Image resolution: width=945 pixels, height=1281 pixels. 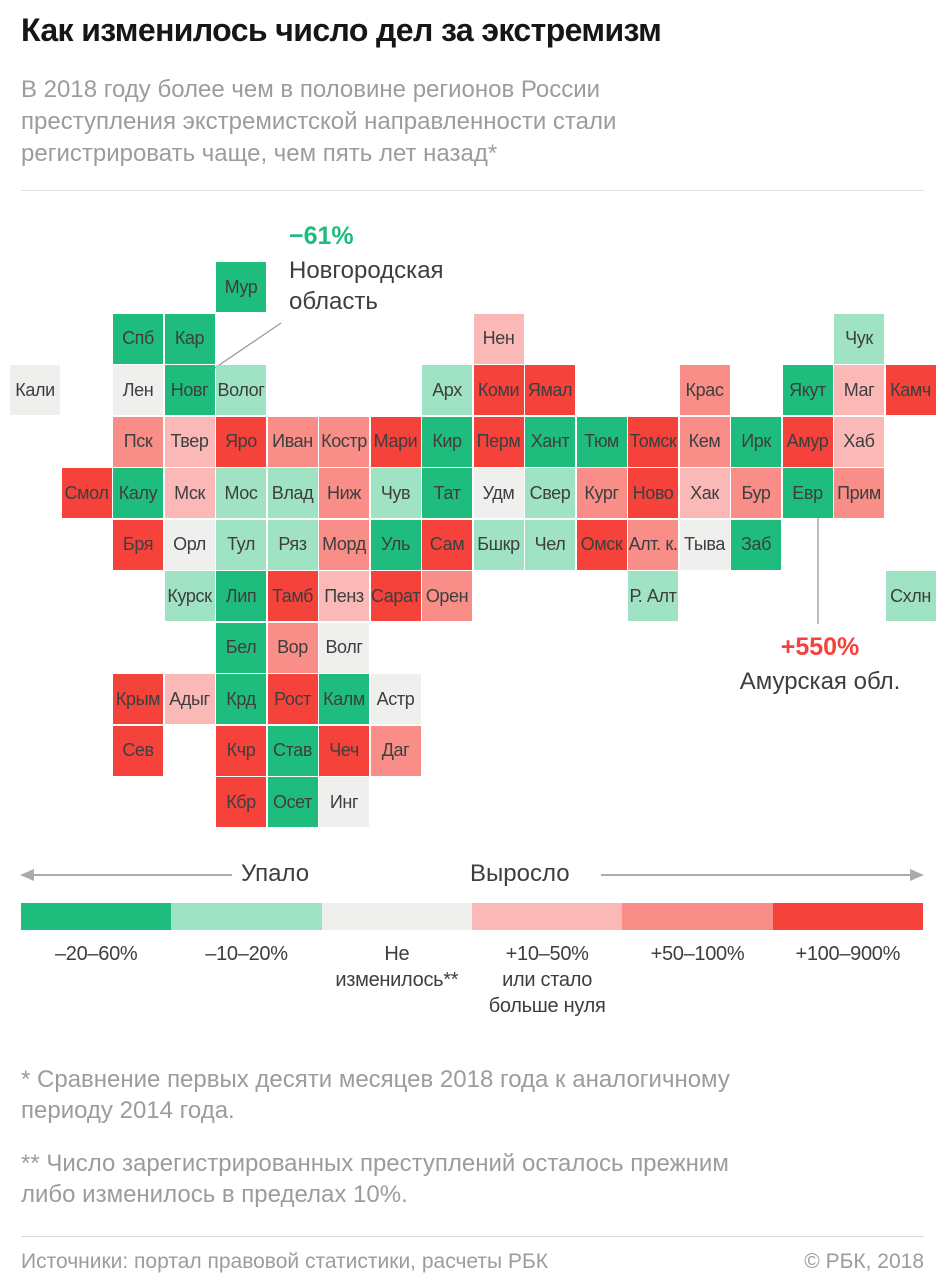 I want to click on region-tile: Ниж, so click(x=344, y=493).